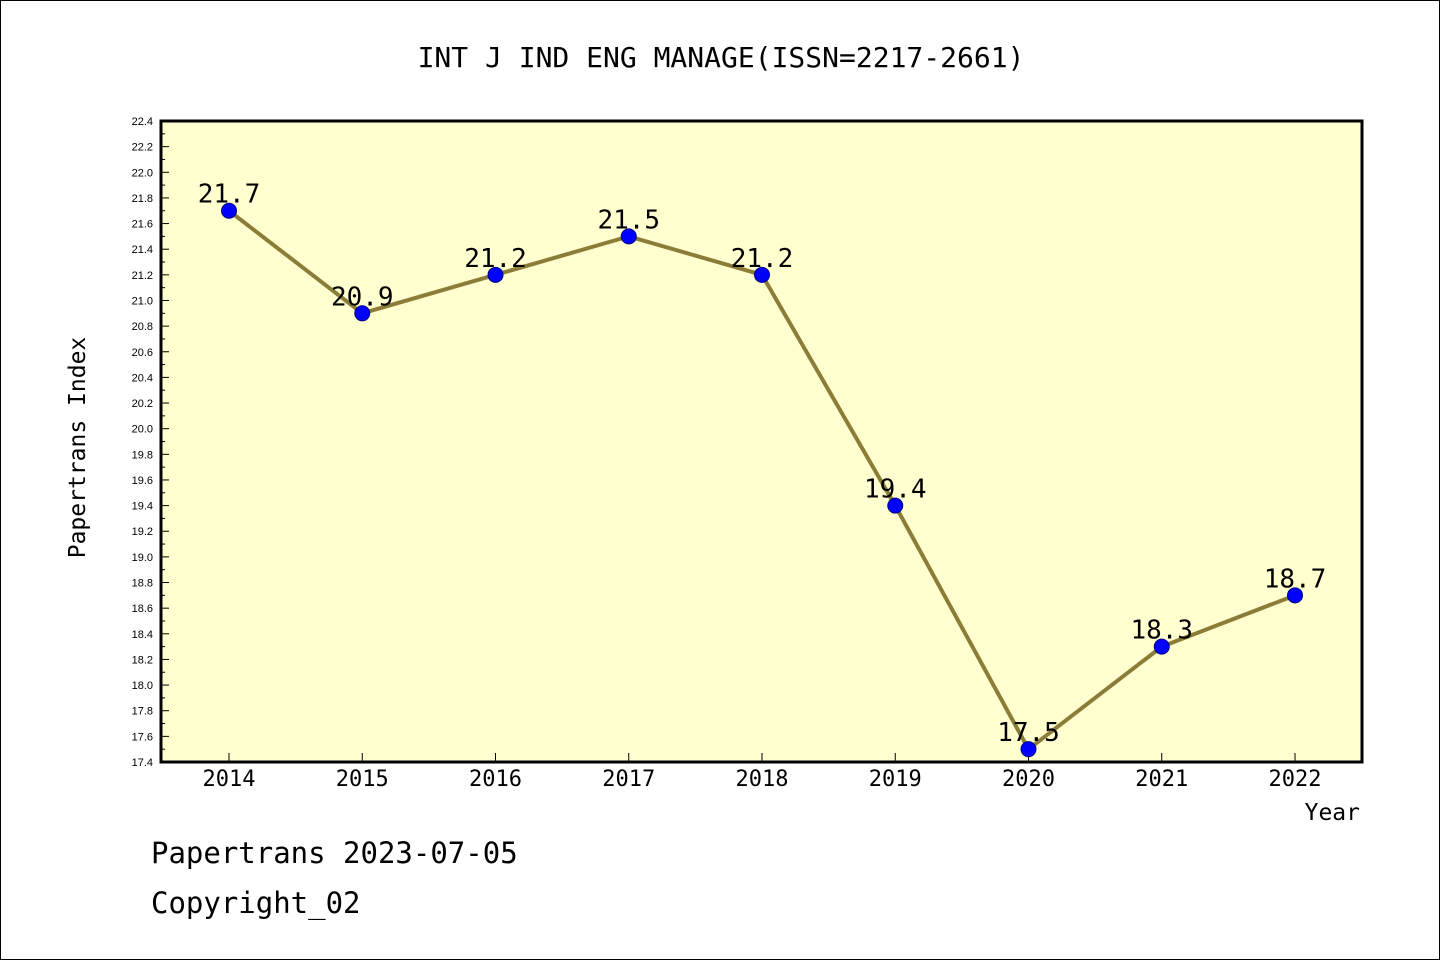 This screenshot has width=1440, height=961. Describe the element at coordinates (1028, 733) in the screenshot. I see `data-label: 17.5` at that location.